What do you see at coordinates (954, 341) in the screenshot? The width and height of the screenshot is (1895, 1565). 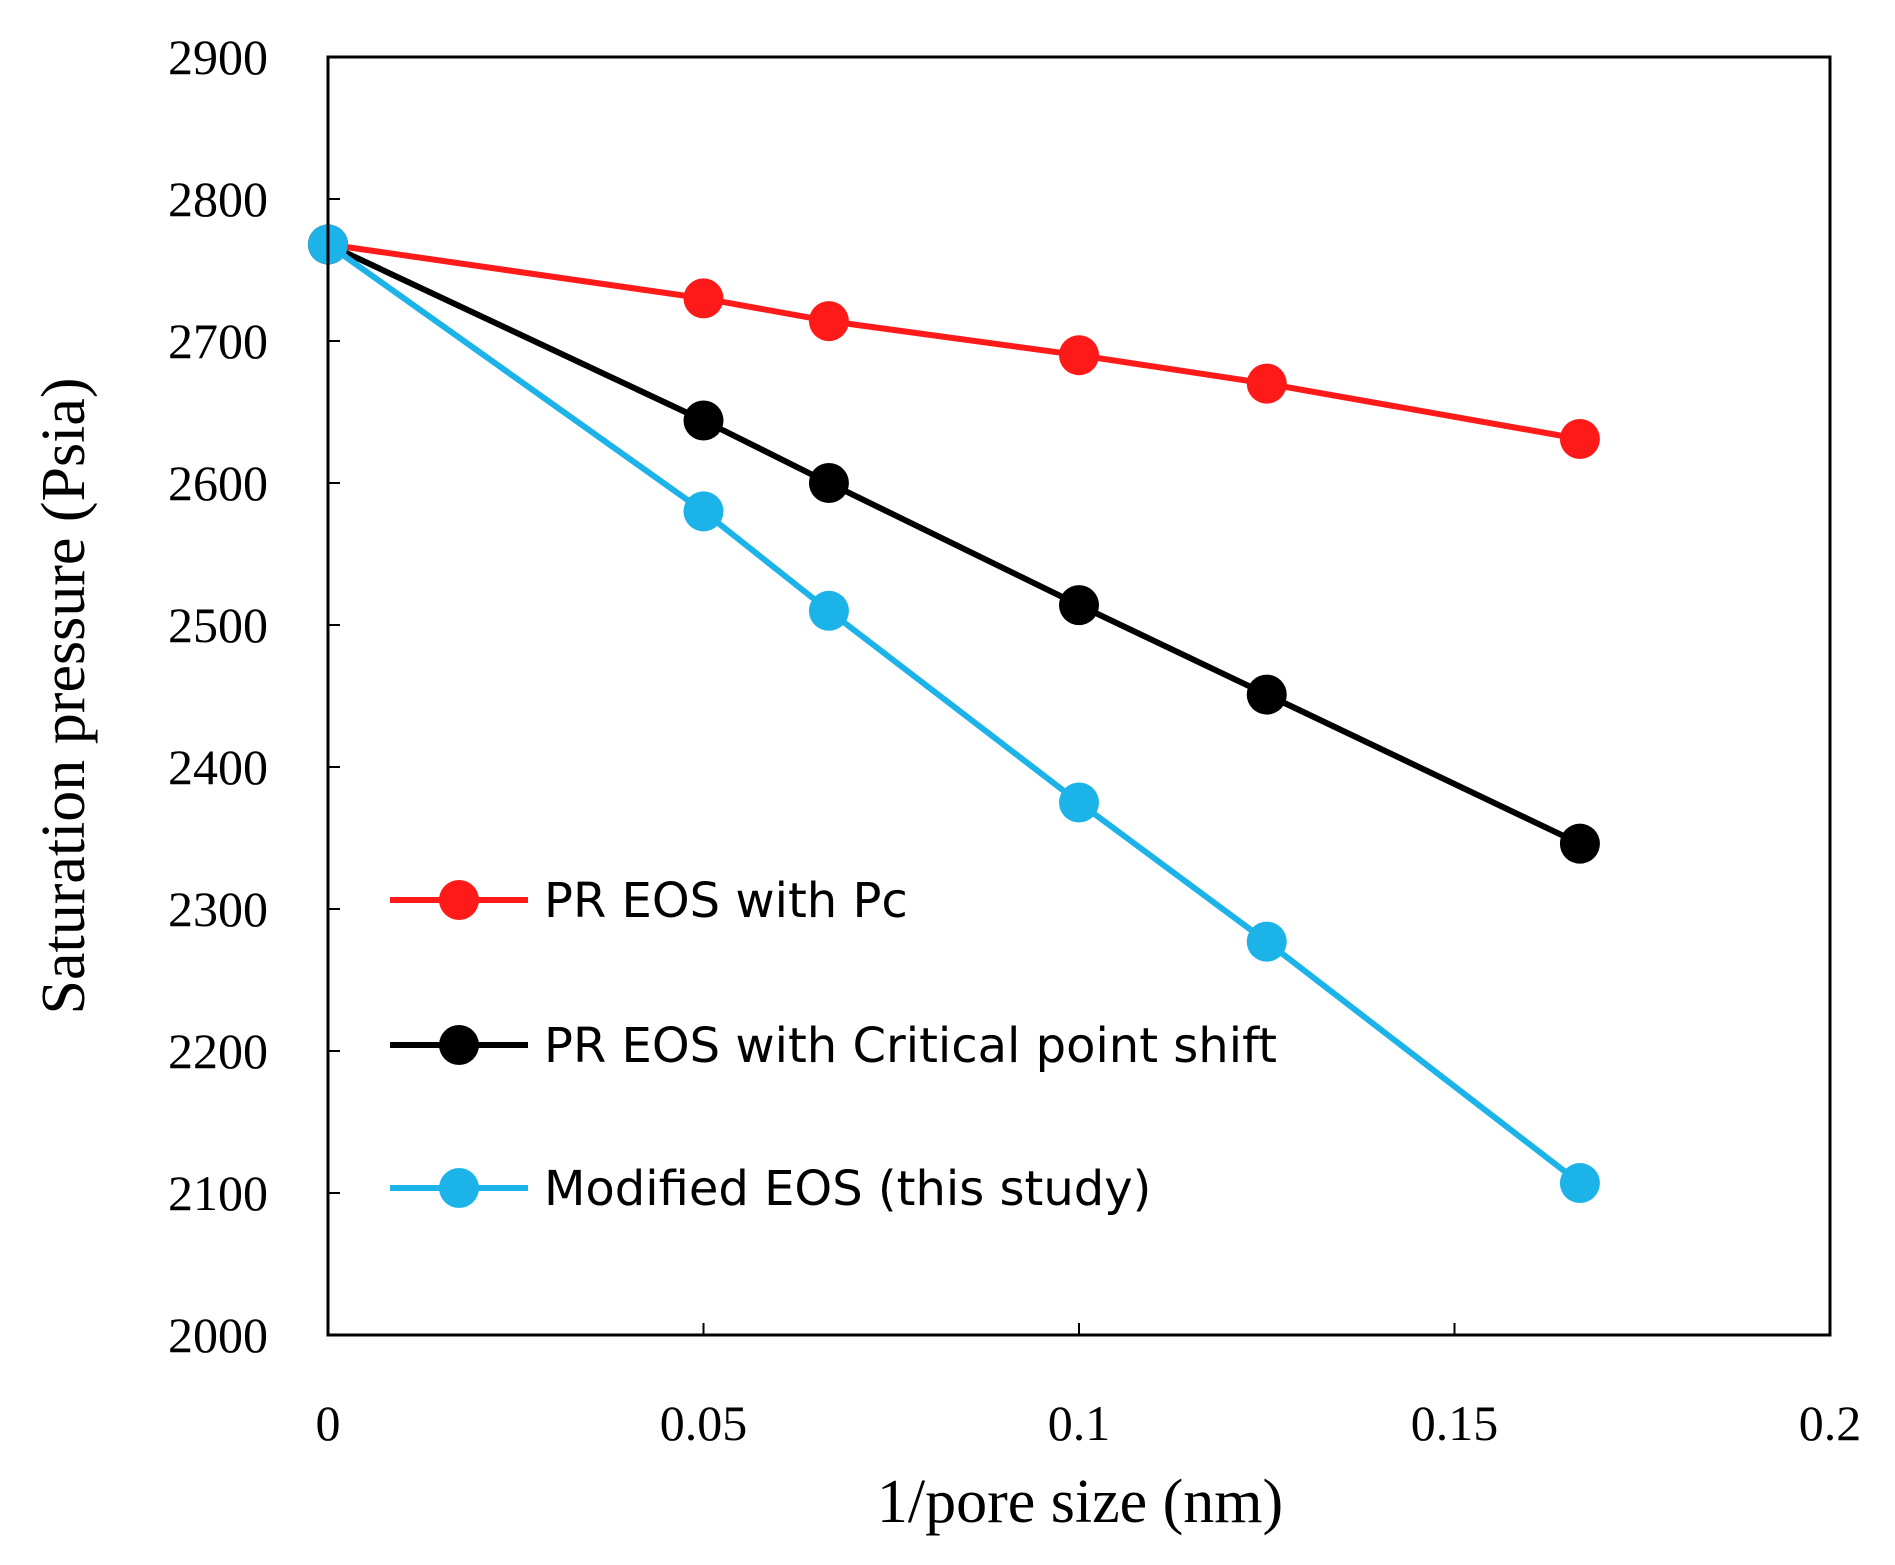 I see `series-line` at bounding box center [954, 341].